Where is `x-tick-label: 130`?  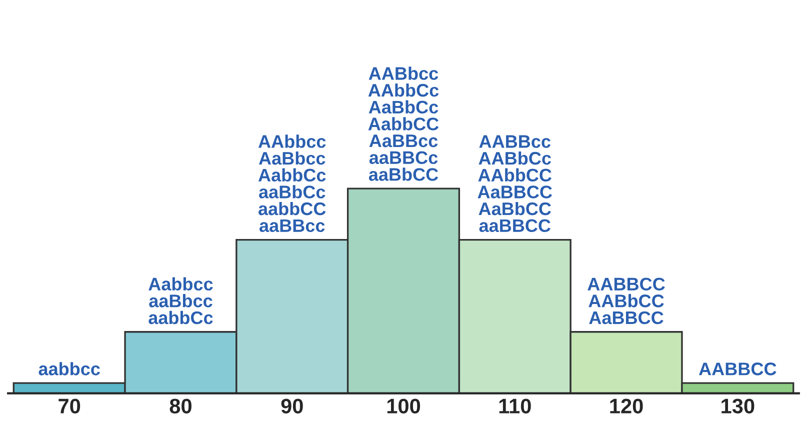 x-tick-label: 130 is located at coordinates (738, 406).